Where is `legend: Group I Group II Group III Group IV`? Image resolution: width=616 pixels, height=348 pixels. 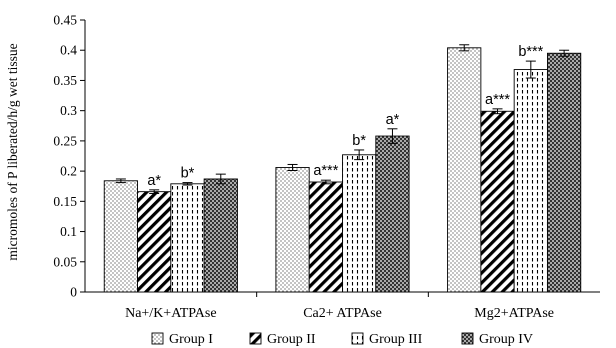 legend: Group I Group II Group III Group IV is located at coordinates (342, 339).